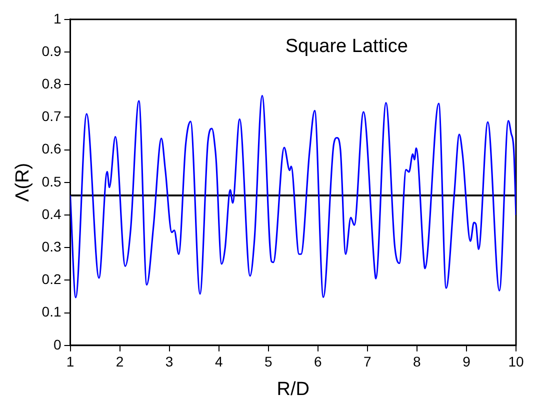 The image size is (536, 413). I want to click on x-tick-label: 4, so click(218, 362).